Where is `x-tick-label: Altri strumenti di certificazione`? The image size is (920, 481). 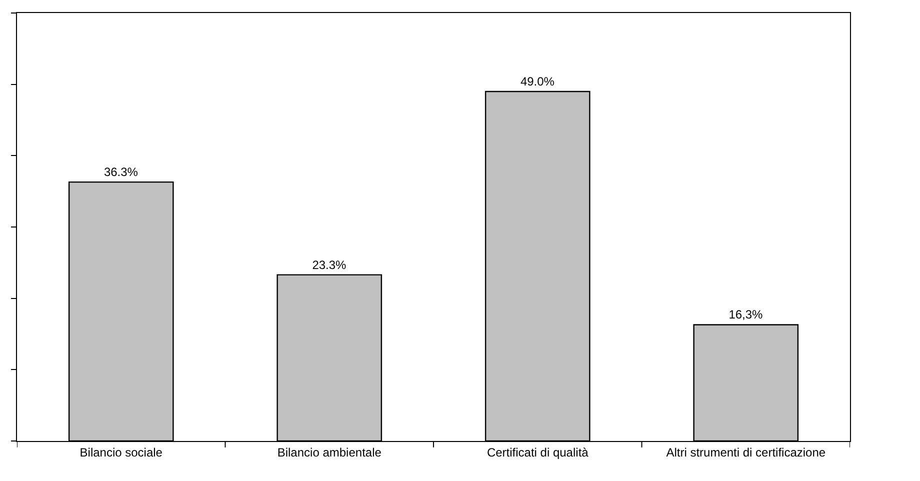 x-tick-label: Altri strumenti di certificazione is located at coordinates (746, 452).